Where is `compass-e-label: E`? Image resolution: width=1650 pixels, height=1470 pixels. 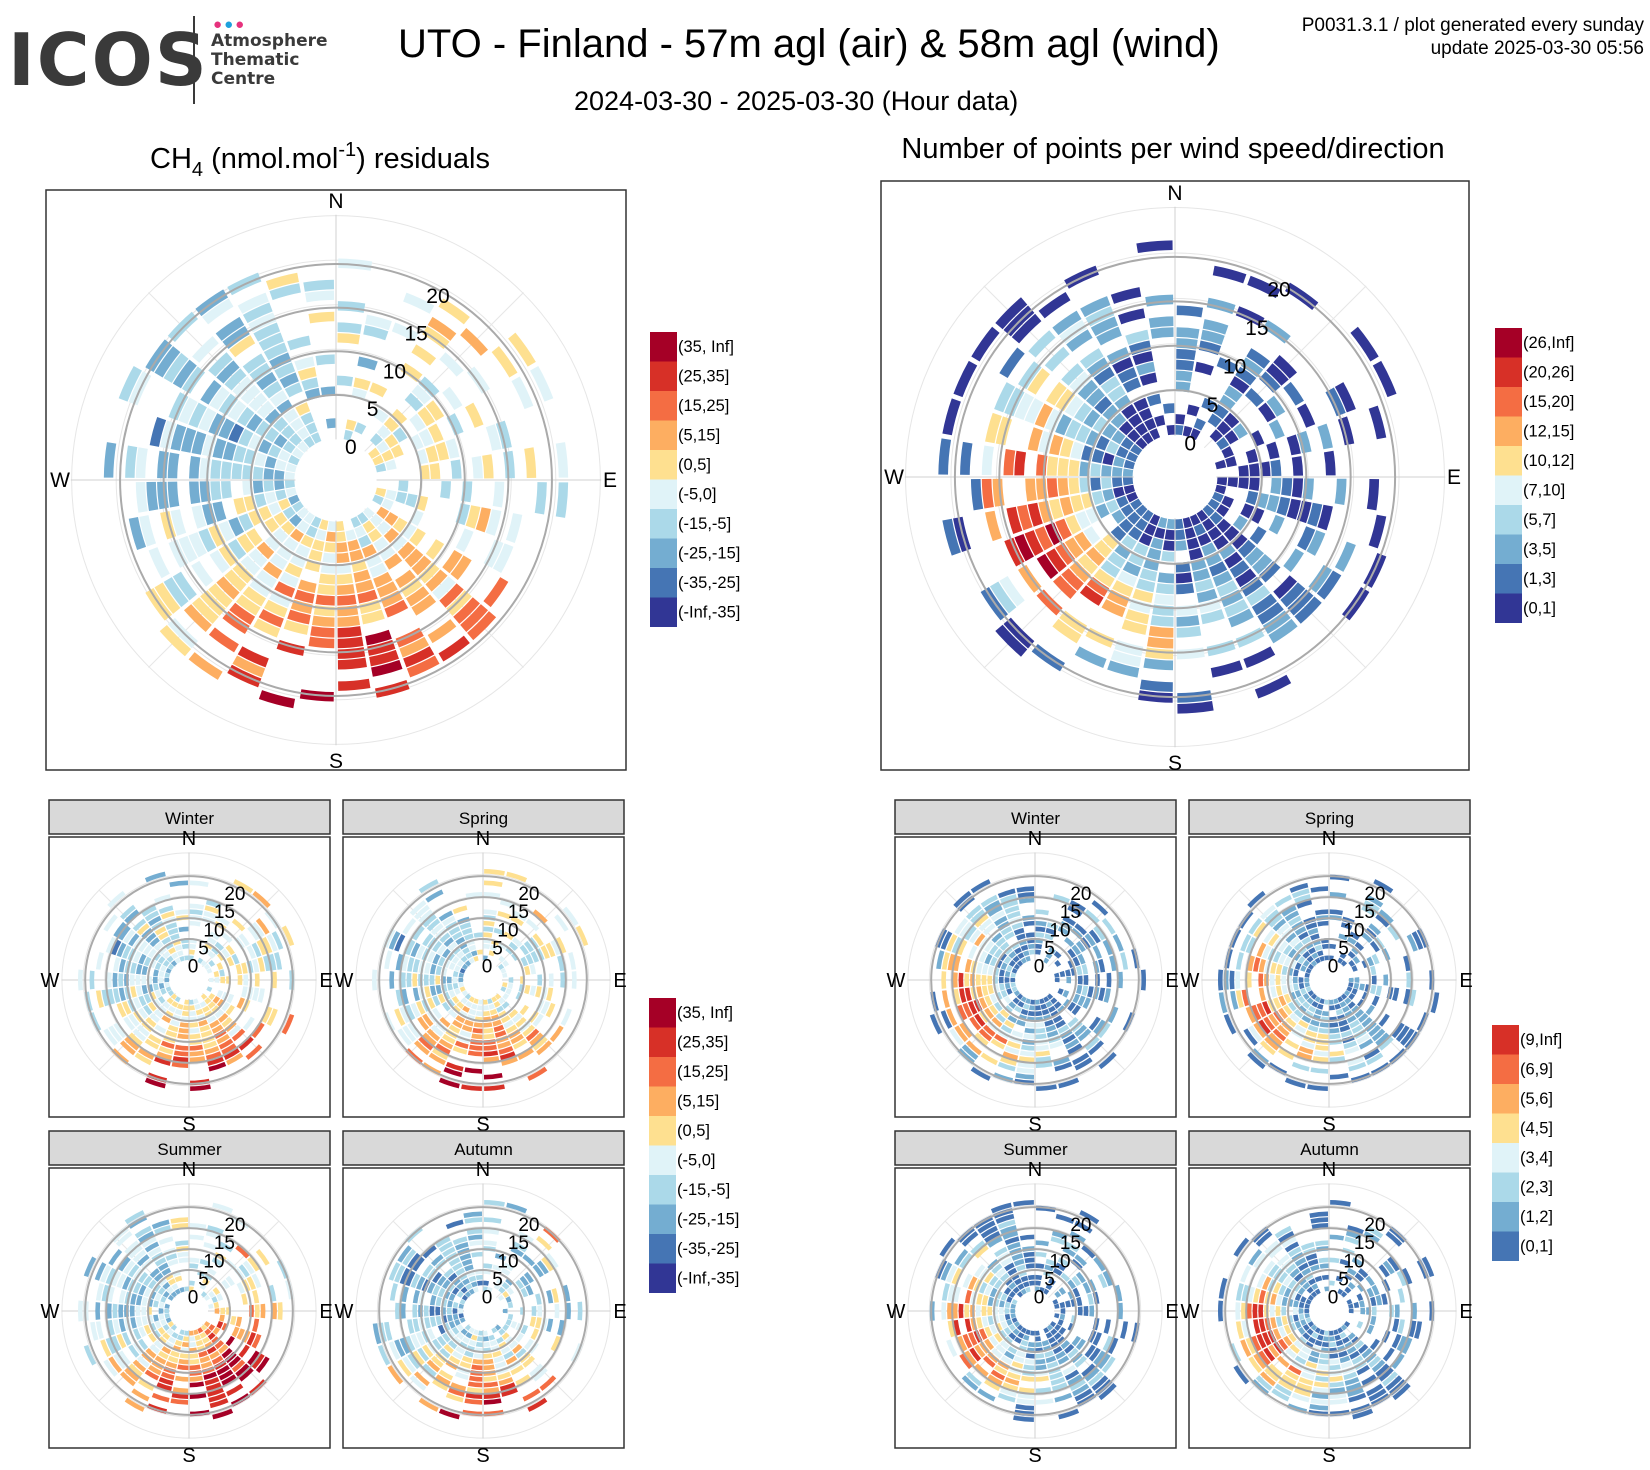 compass-e-label: E is located at coordinates (1465, 1312).